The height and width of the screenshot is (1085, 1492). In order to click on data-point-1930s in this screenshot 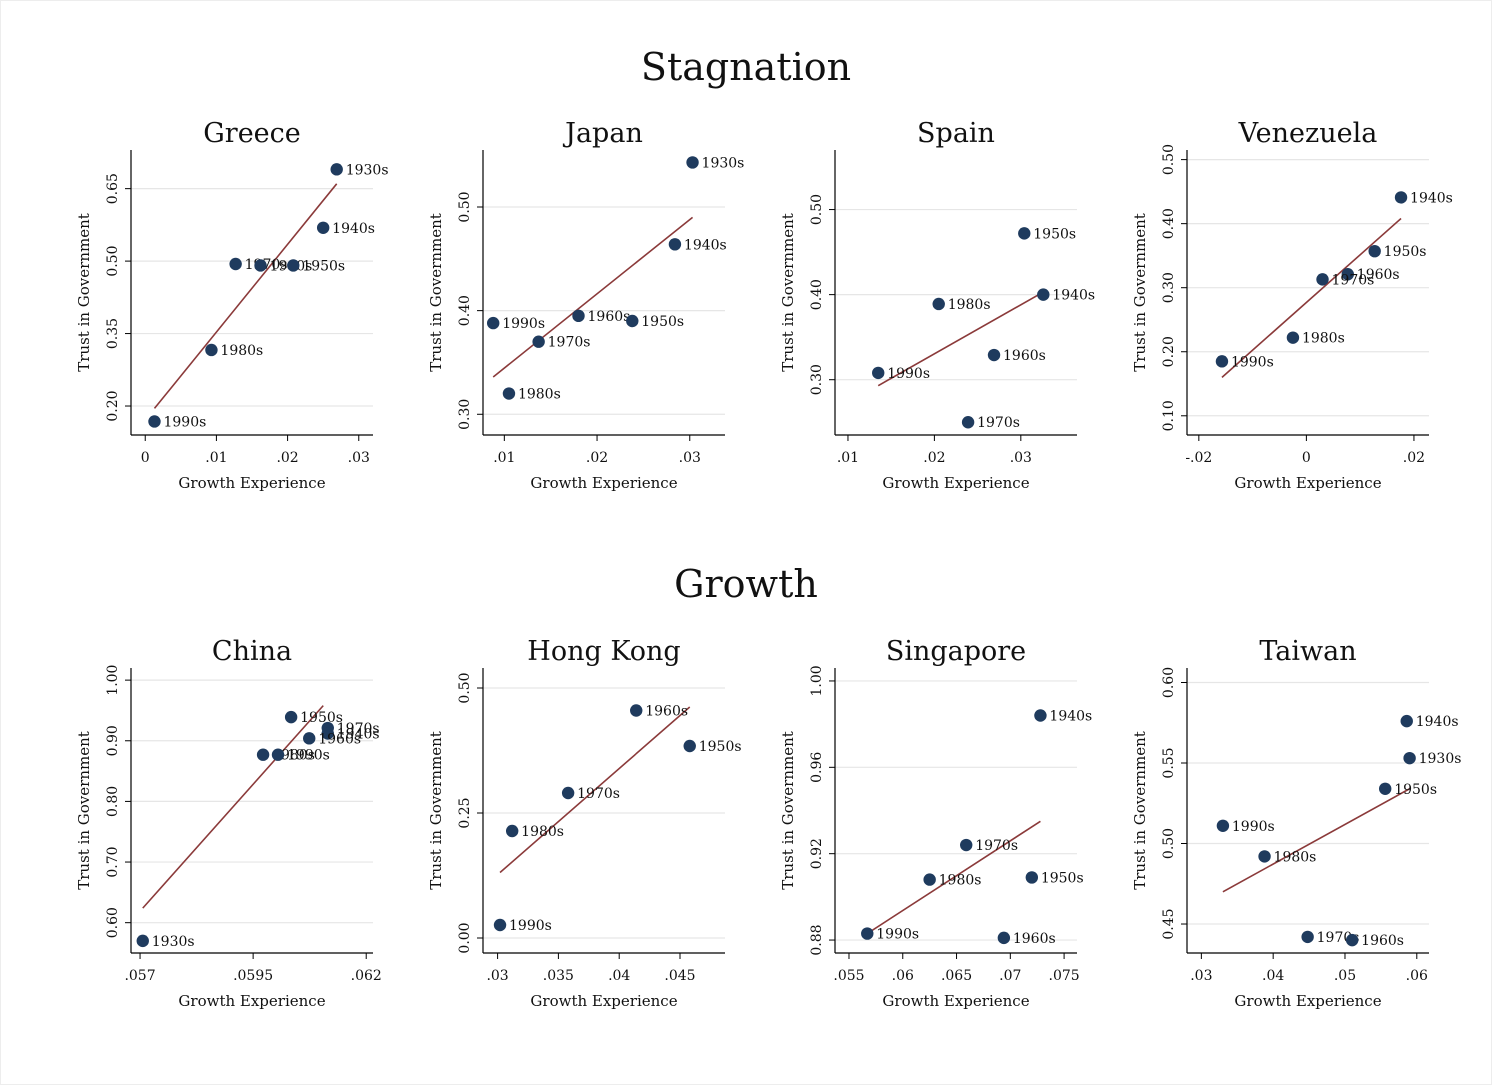, I will do `click(692, 162)`.